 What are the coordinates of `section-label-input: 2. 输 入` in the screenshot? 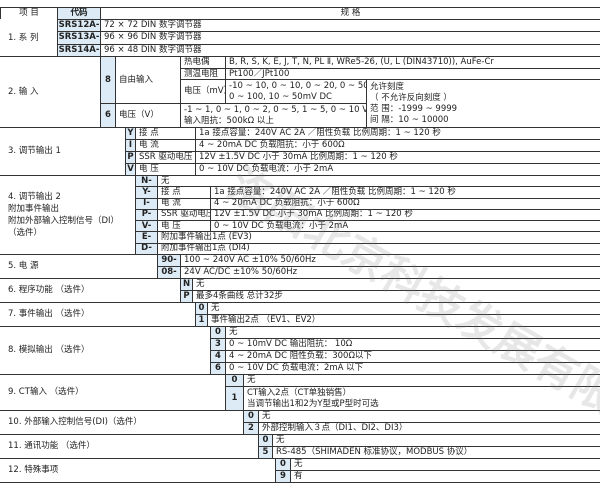 It's located at (70, 91).